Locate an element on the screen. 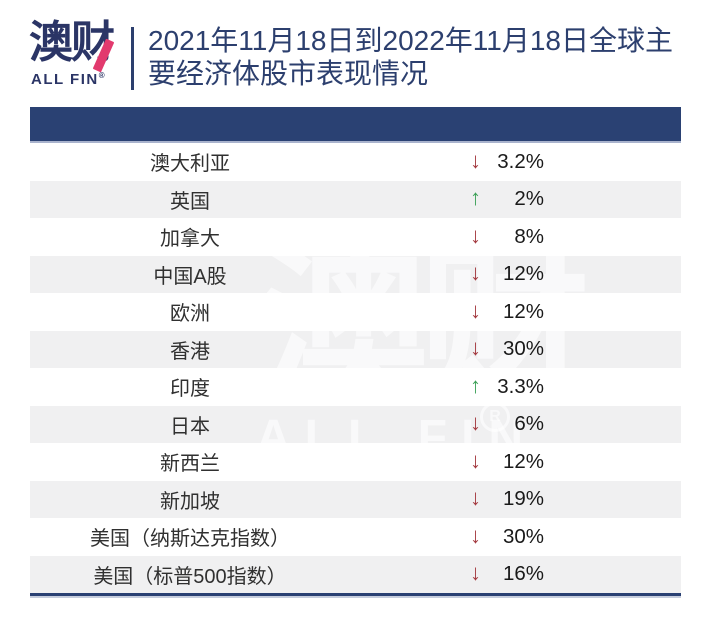  change-value: ↑ 2% is located at coordinates (507, 199).